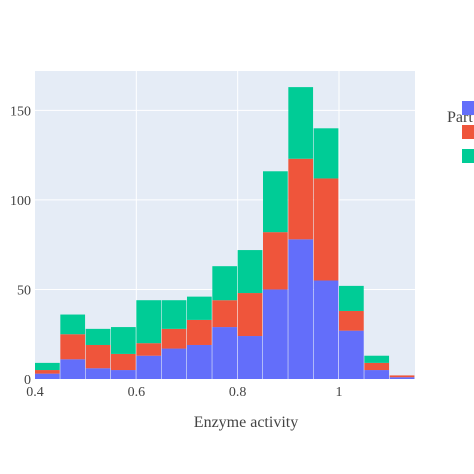  I want to click on y-tick-label: 150, so click(20, 111).